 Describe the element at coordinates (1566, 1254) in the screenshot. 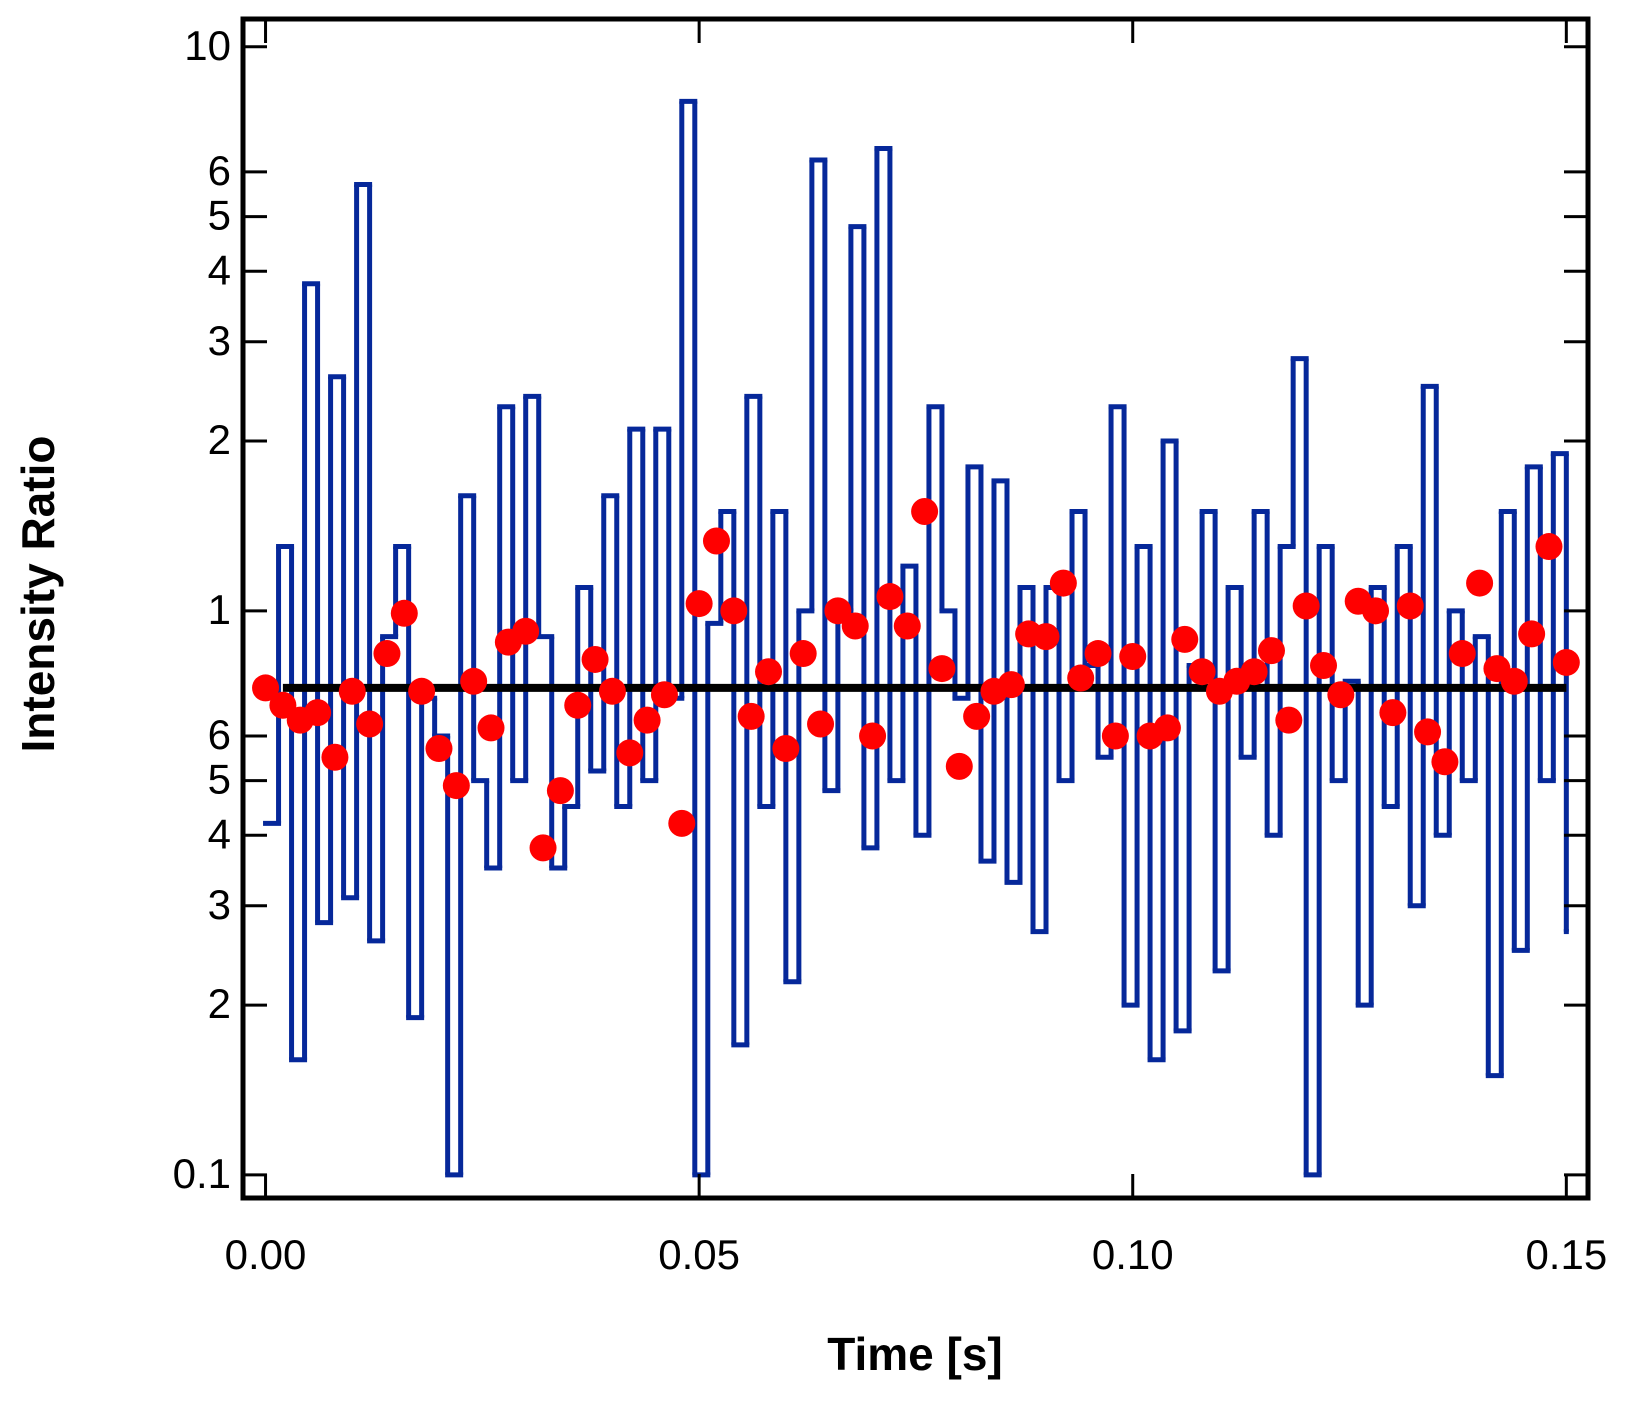

I see `x-tick-label: 0.15` at that location.